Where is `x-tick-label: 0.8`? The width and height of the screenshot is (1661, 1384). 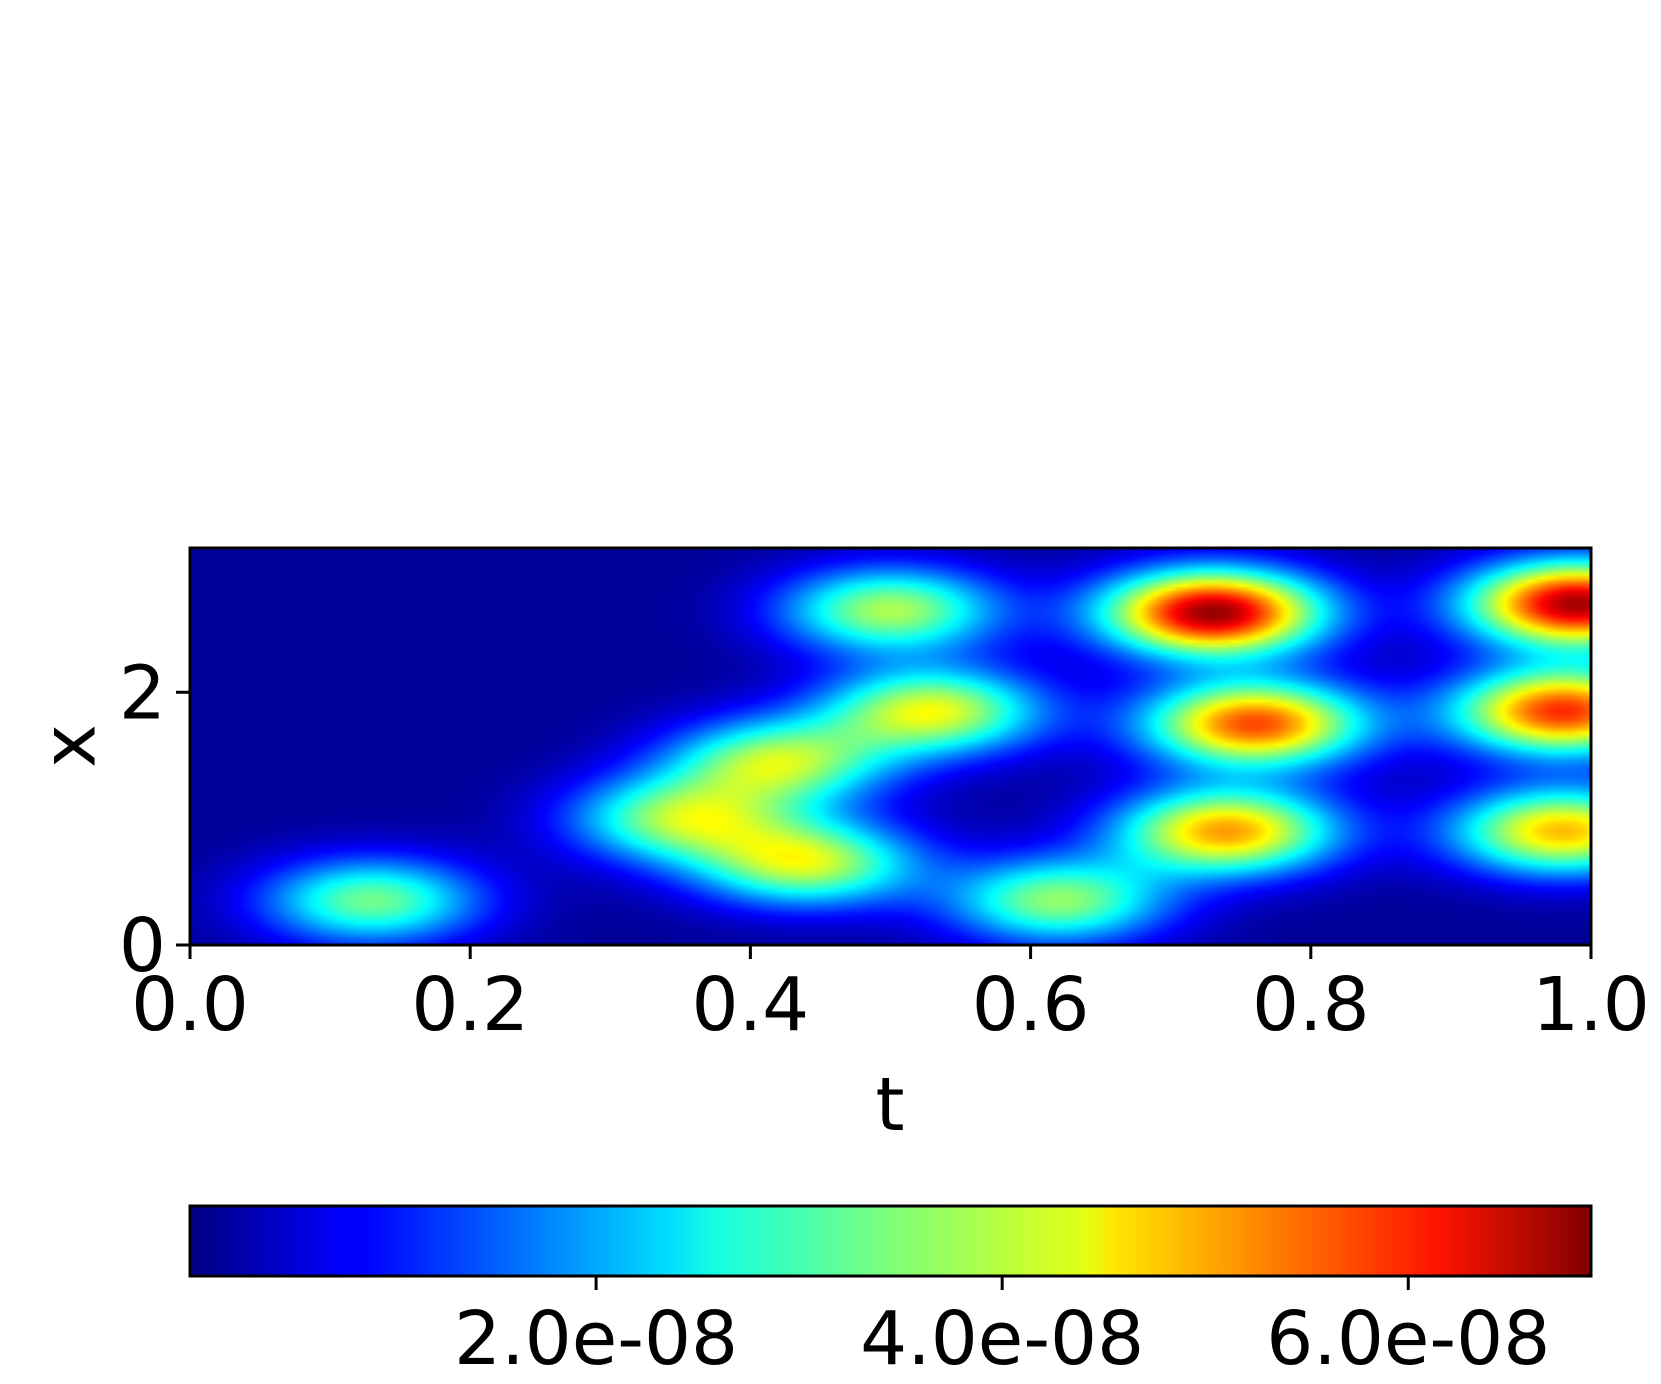
x-tick-label: 0.8 is located at coordinates (1311, 1005).